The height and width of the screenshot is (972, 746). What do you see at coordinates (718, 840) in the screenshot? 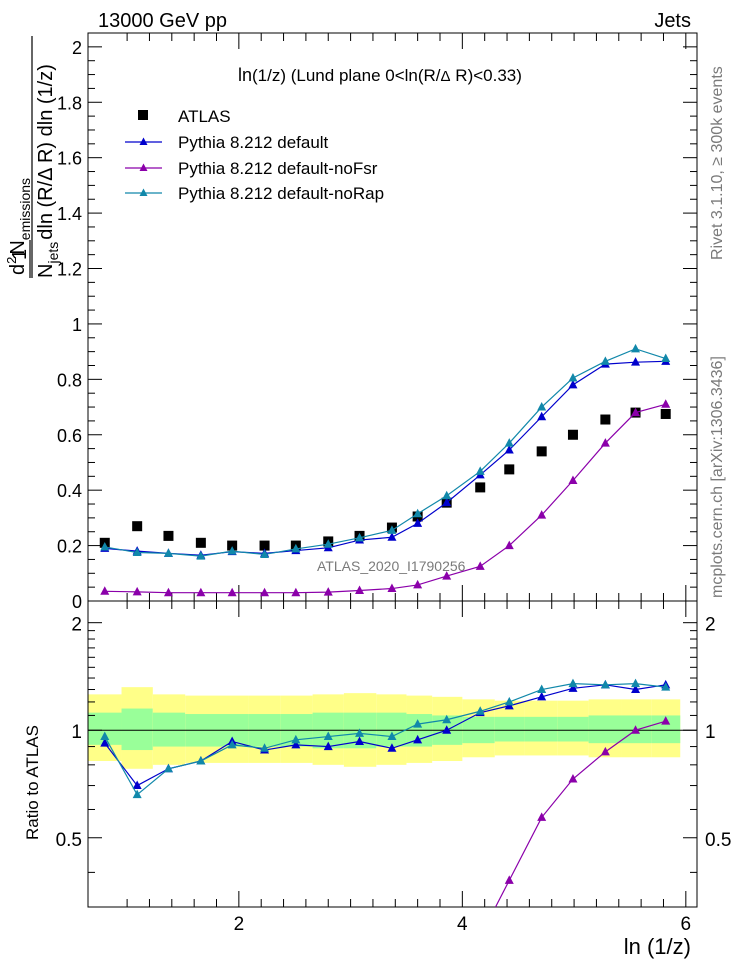
I see `ratio-ytick-label-right: 0.5` at bounding box center [718, 840].